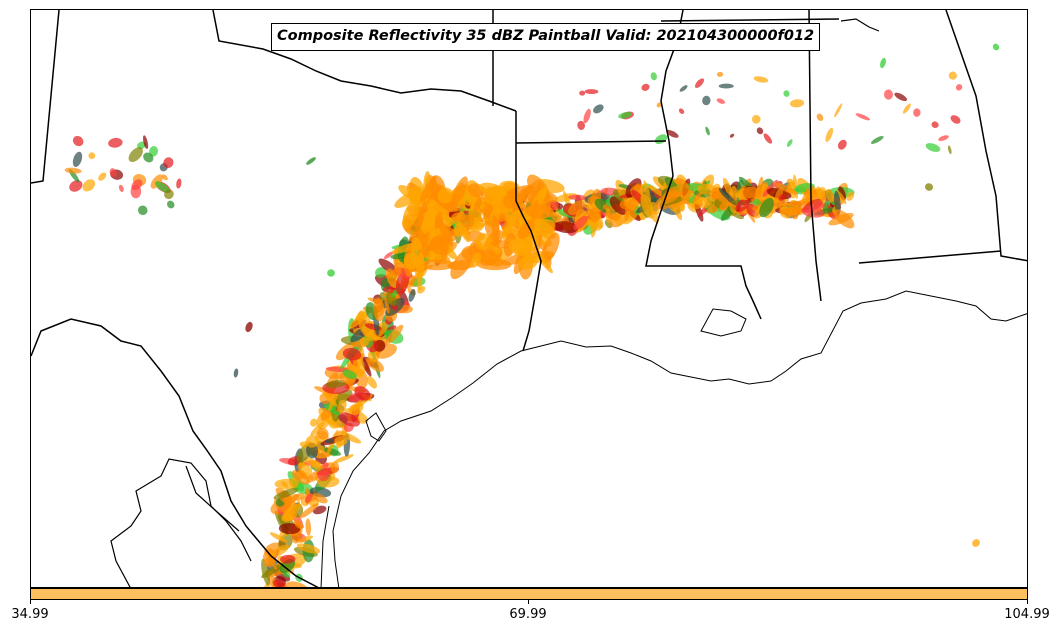  I want to click on louisiana-delta, so click(723, 322).